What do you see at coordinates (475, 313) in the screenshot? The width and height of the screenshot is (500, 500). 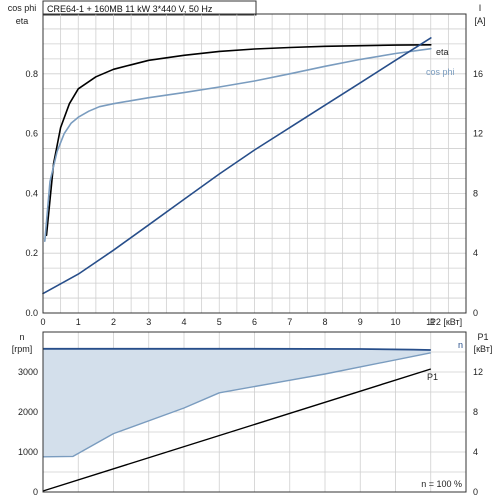 I see `upper-right-tick-label: 0` at bounding box center [475, 313].